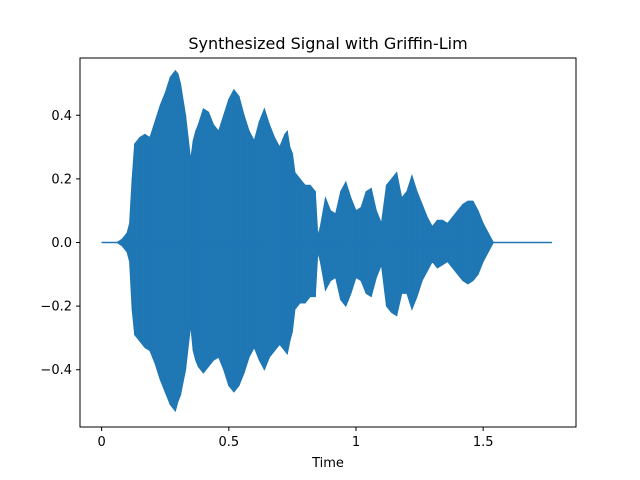  Describe the element at coordinates (327, 43) in the screenshot. I see `chart-title: Synthesized Signal with Griffin-Lim` at that location.